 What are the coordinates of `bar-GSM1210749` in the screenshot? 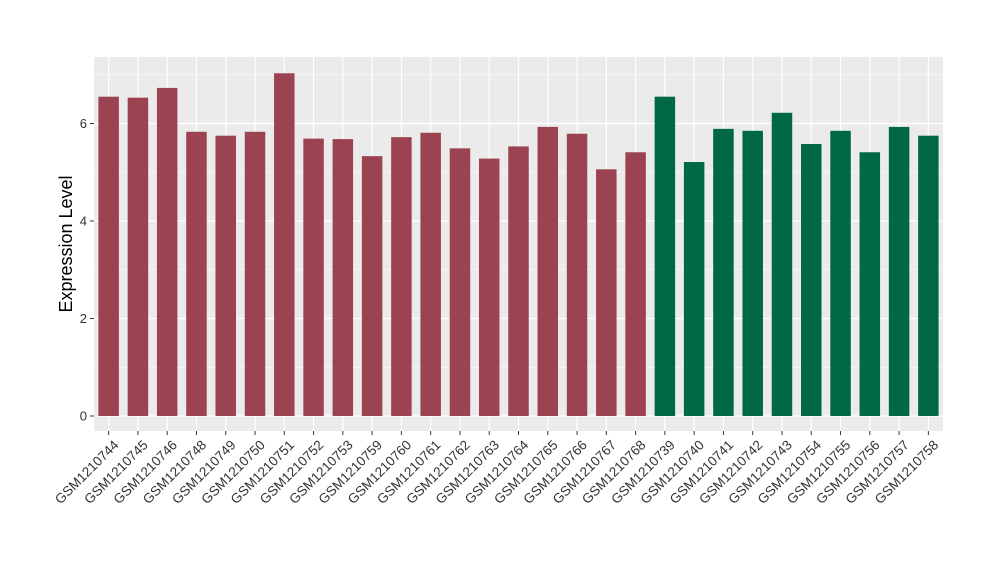 It's located at (225, 275).